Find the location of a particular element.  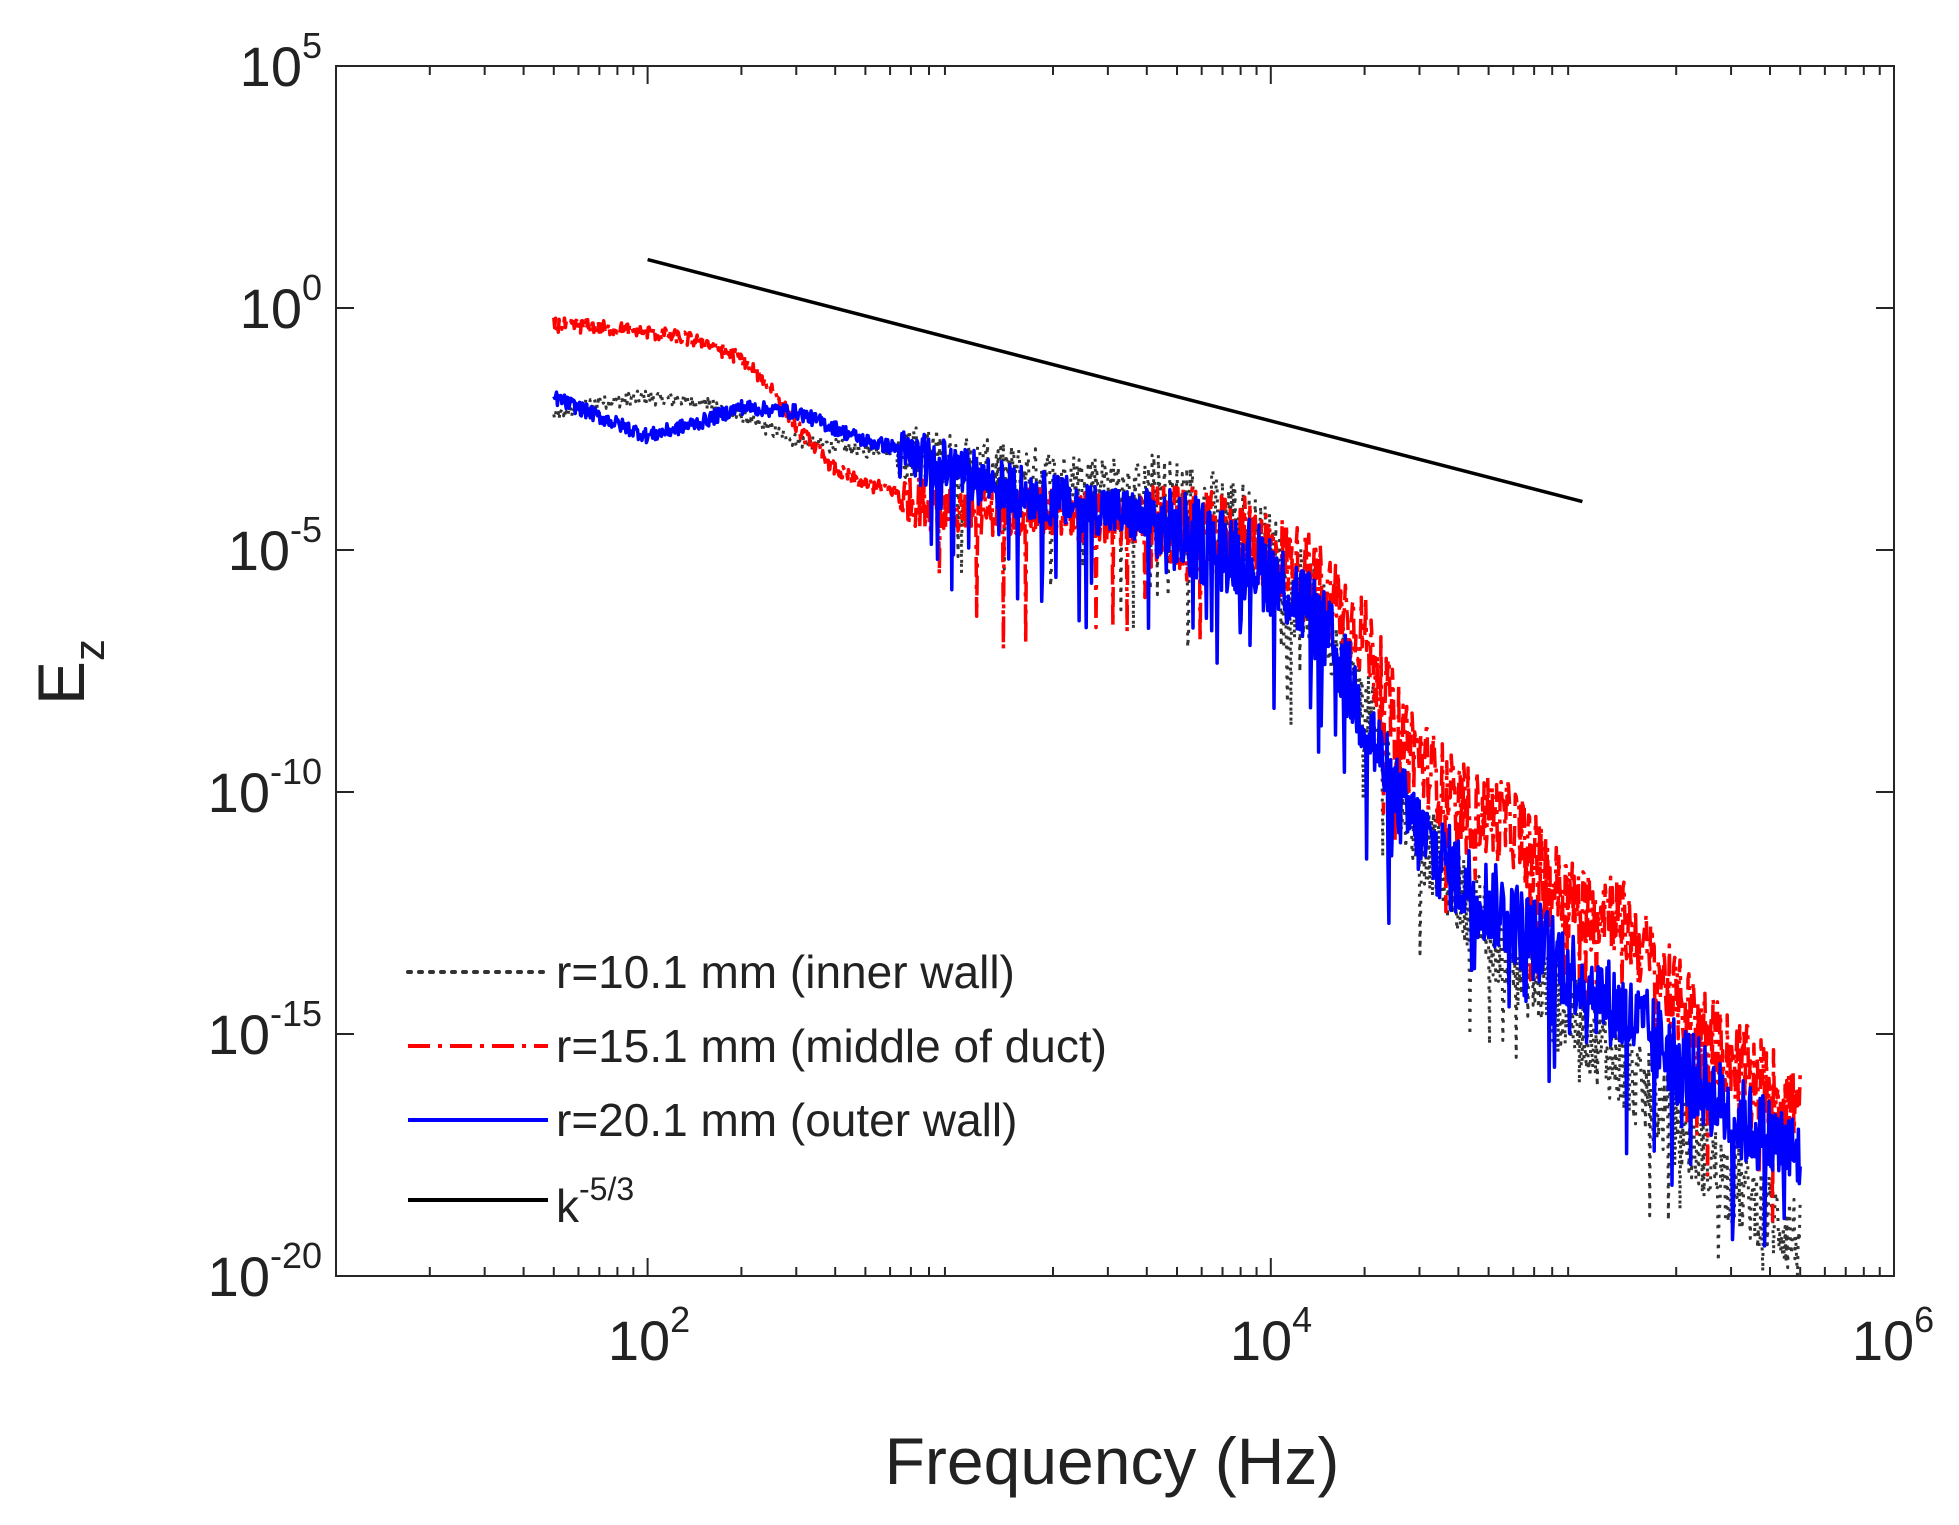

x-axis-label: Frequency (Hz) is located at coordinates (1112, 1461).